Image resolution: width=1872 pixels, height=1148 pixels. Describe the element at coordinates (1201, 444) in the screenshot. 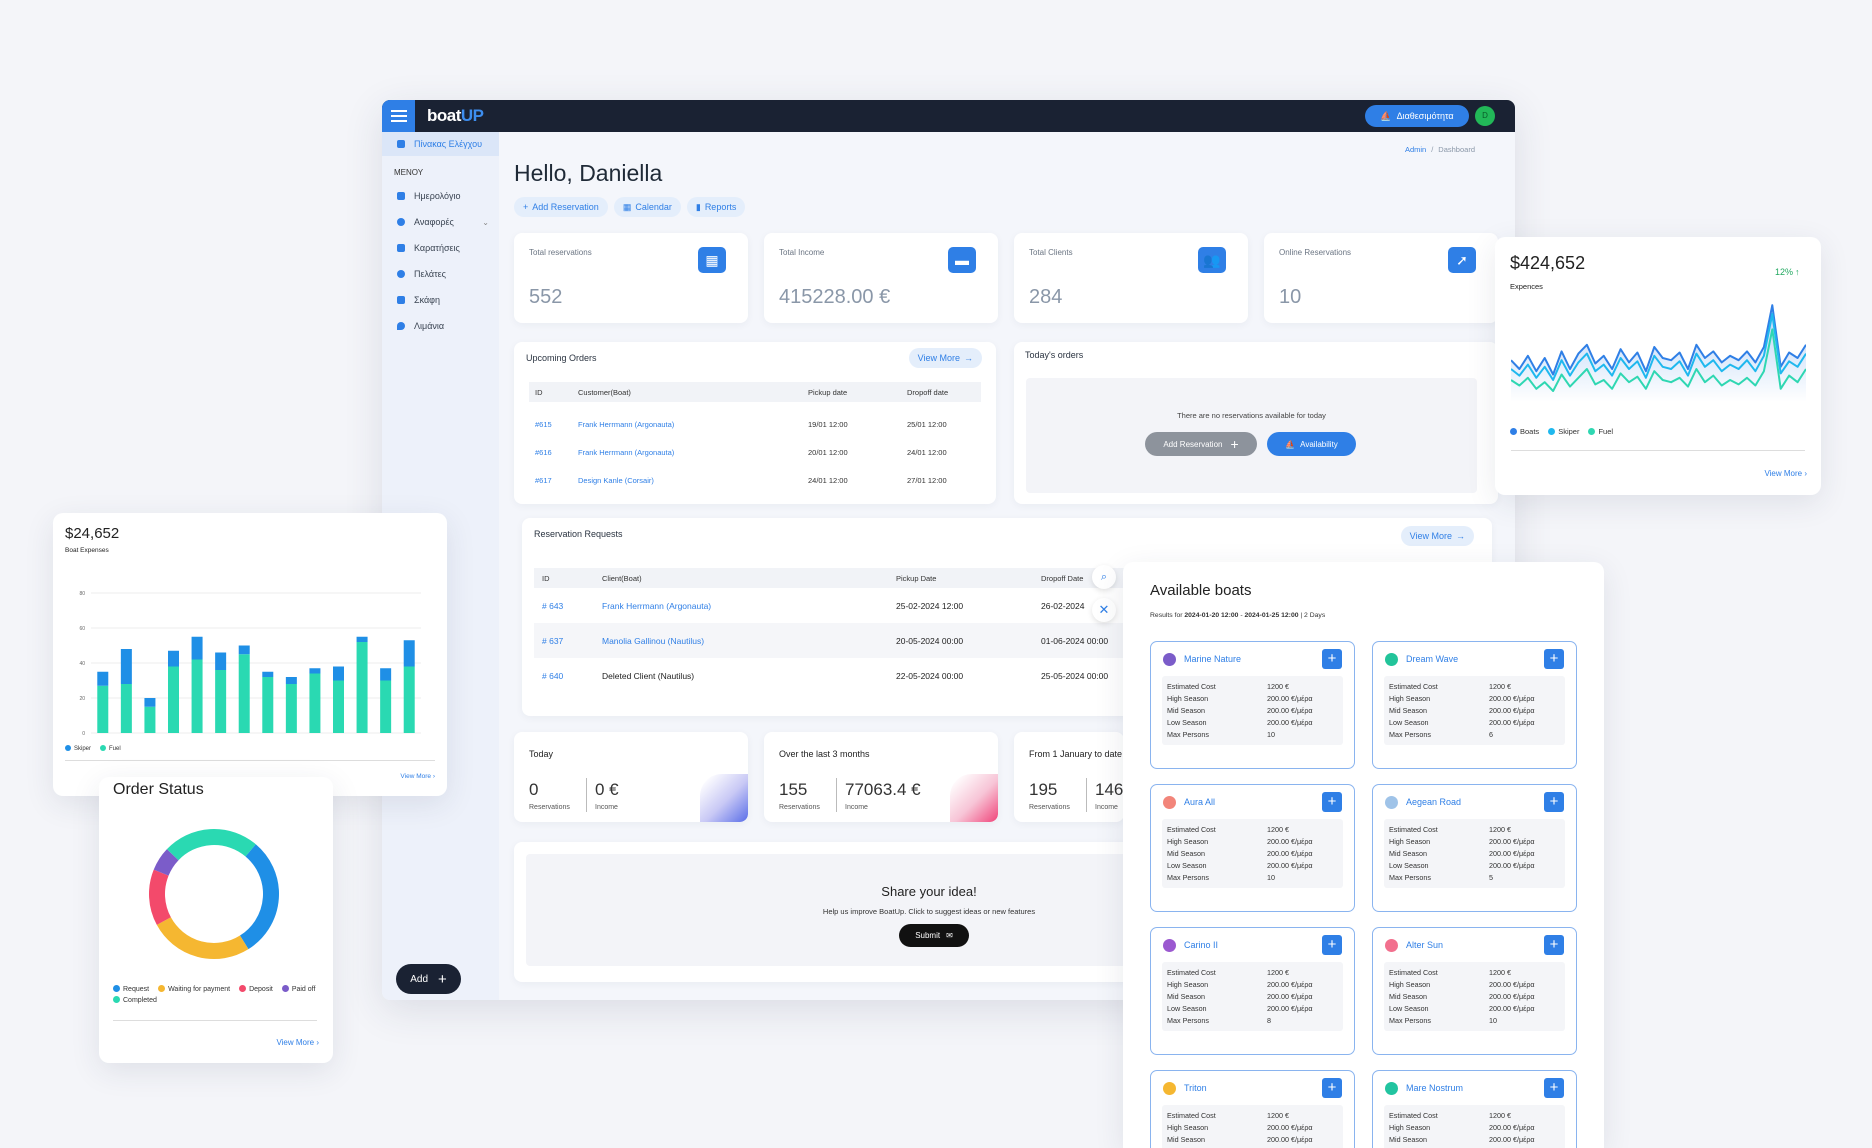

I see `todays-add-reservation-button: Add Reservation +` at that location.